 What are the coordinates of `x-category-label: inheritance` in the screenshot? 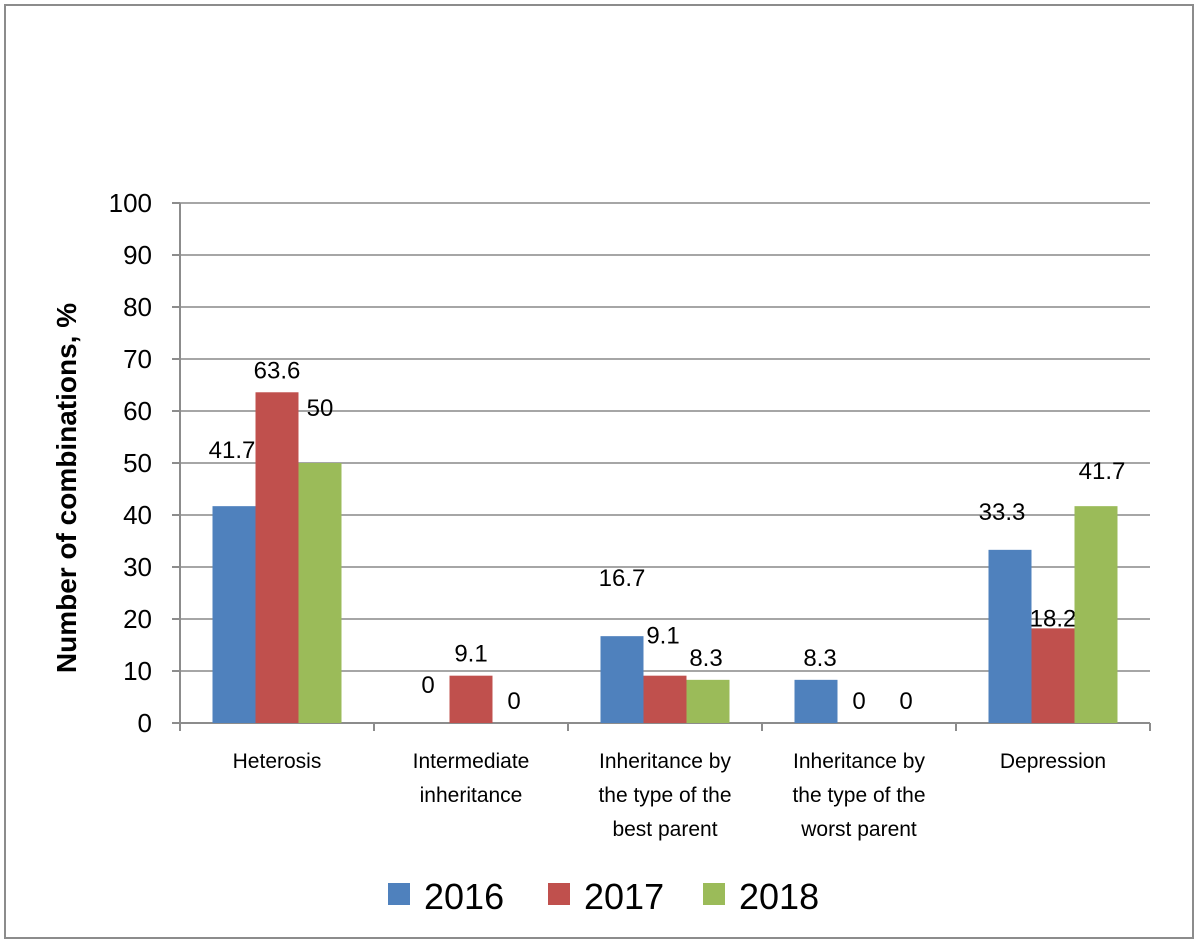 It's located at (471, 795).